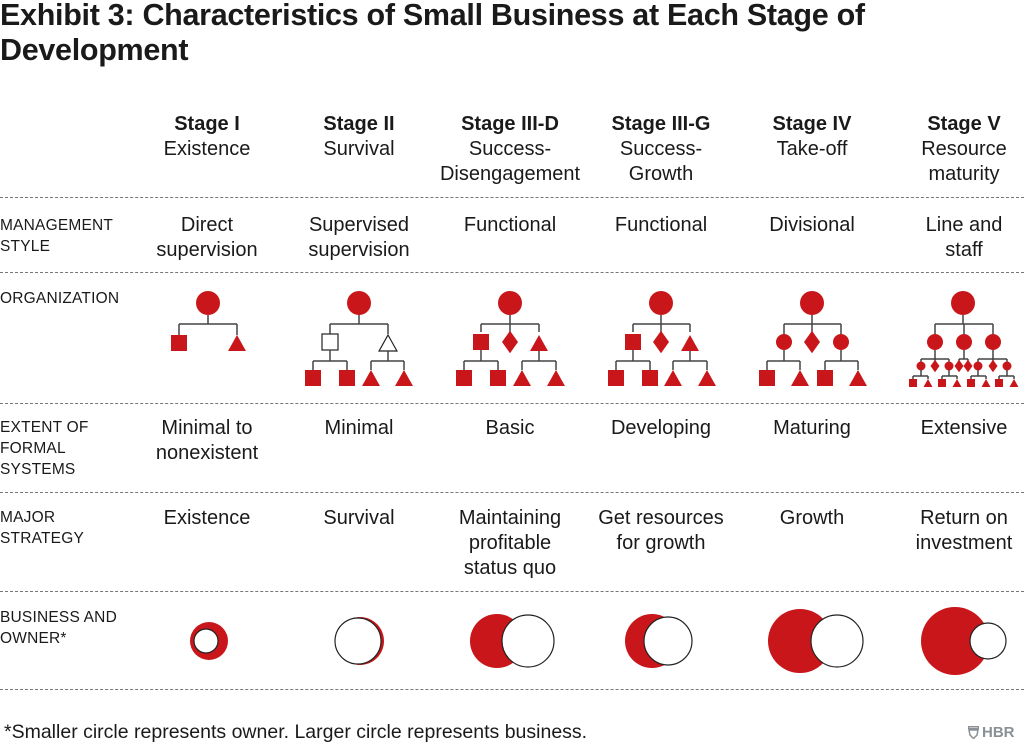  Describe the element at coordinates (955, 641) in the screenshot. I see `business-circle` at that location.